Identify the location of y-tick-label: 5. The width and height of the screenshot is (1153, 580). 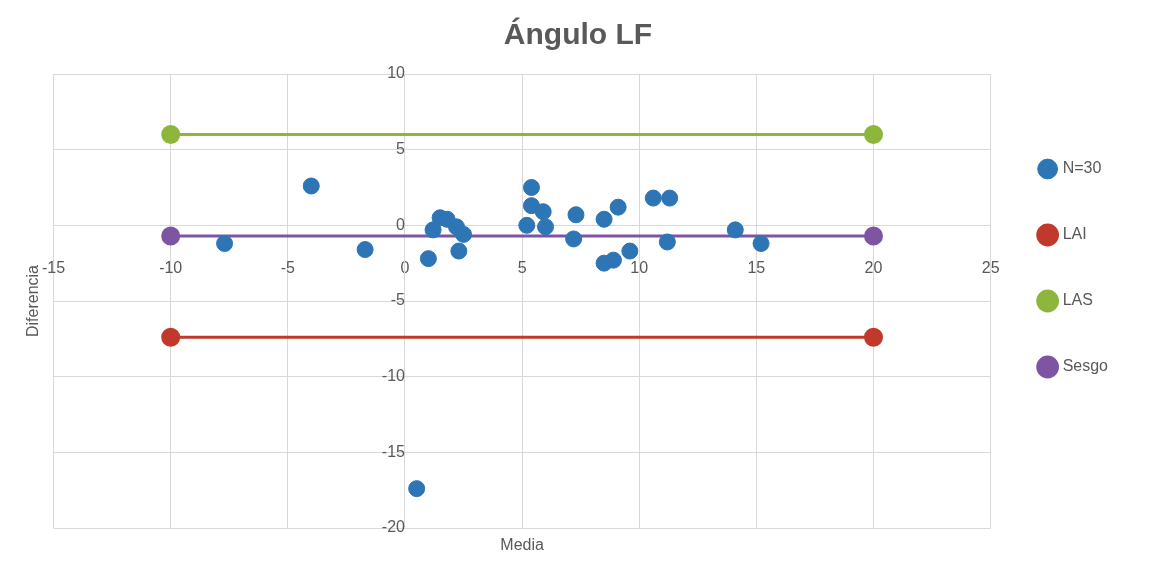
(401, 149).